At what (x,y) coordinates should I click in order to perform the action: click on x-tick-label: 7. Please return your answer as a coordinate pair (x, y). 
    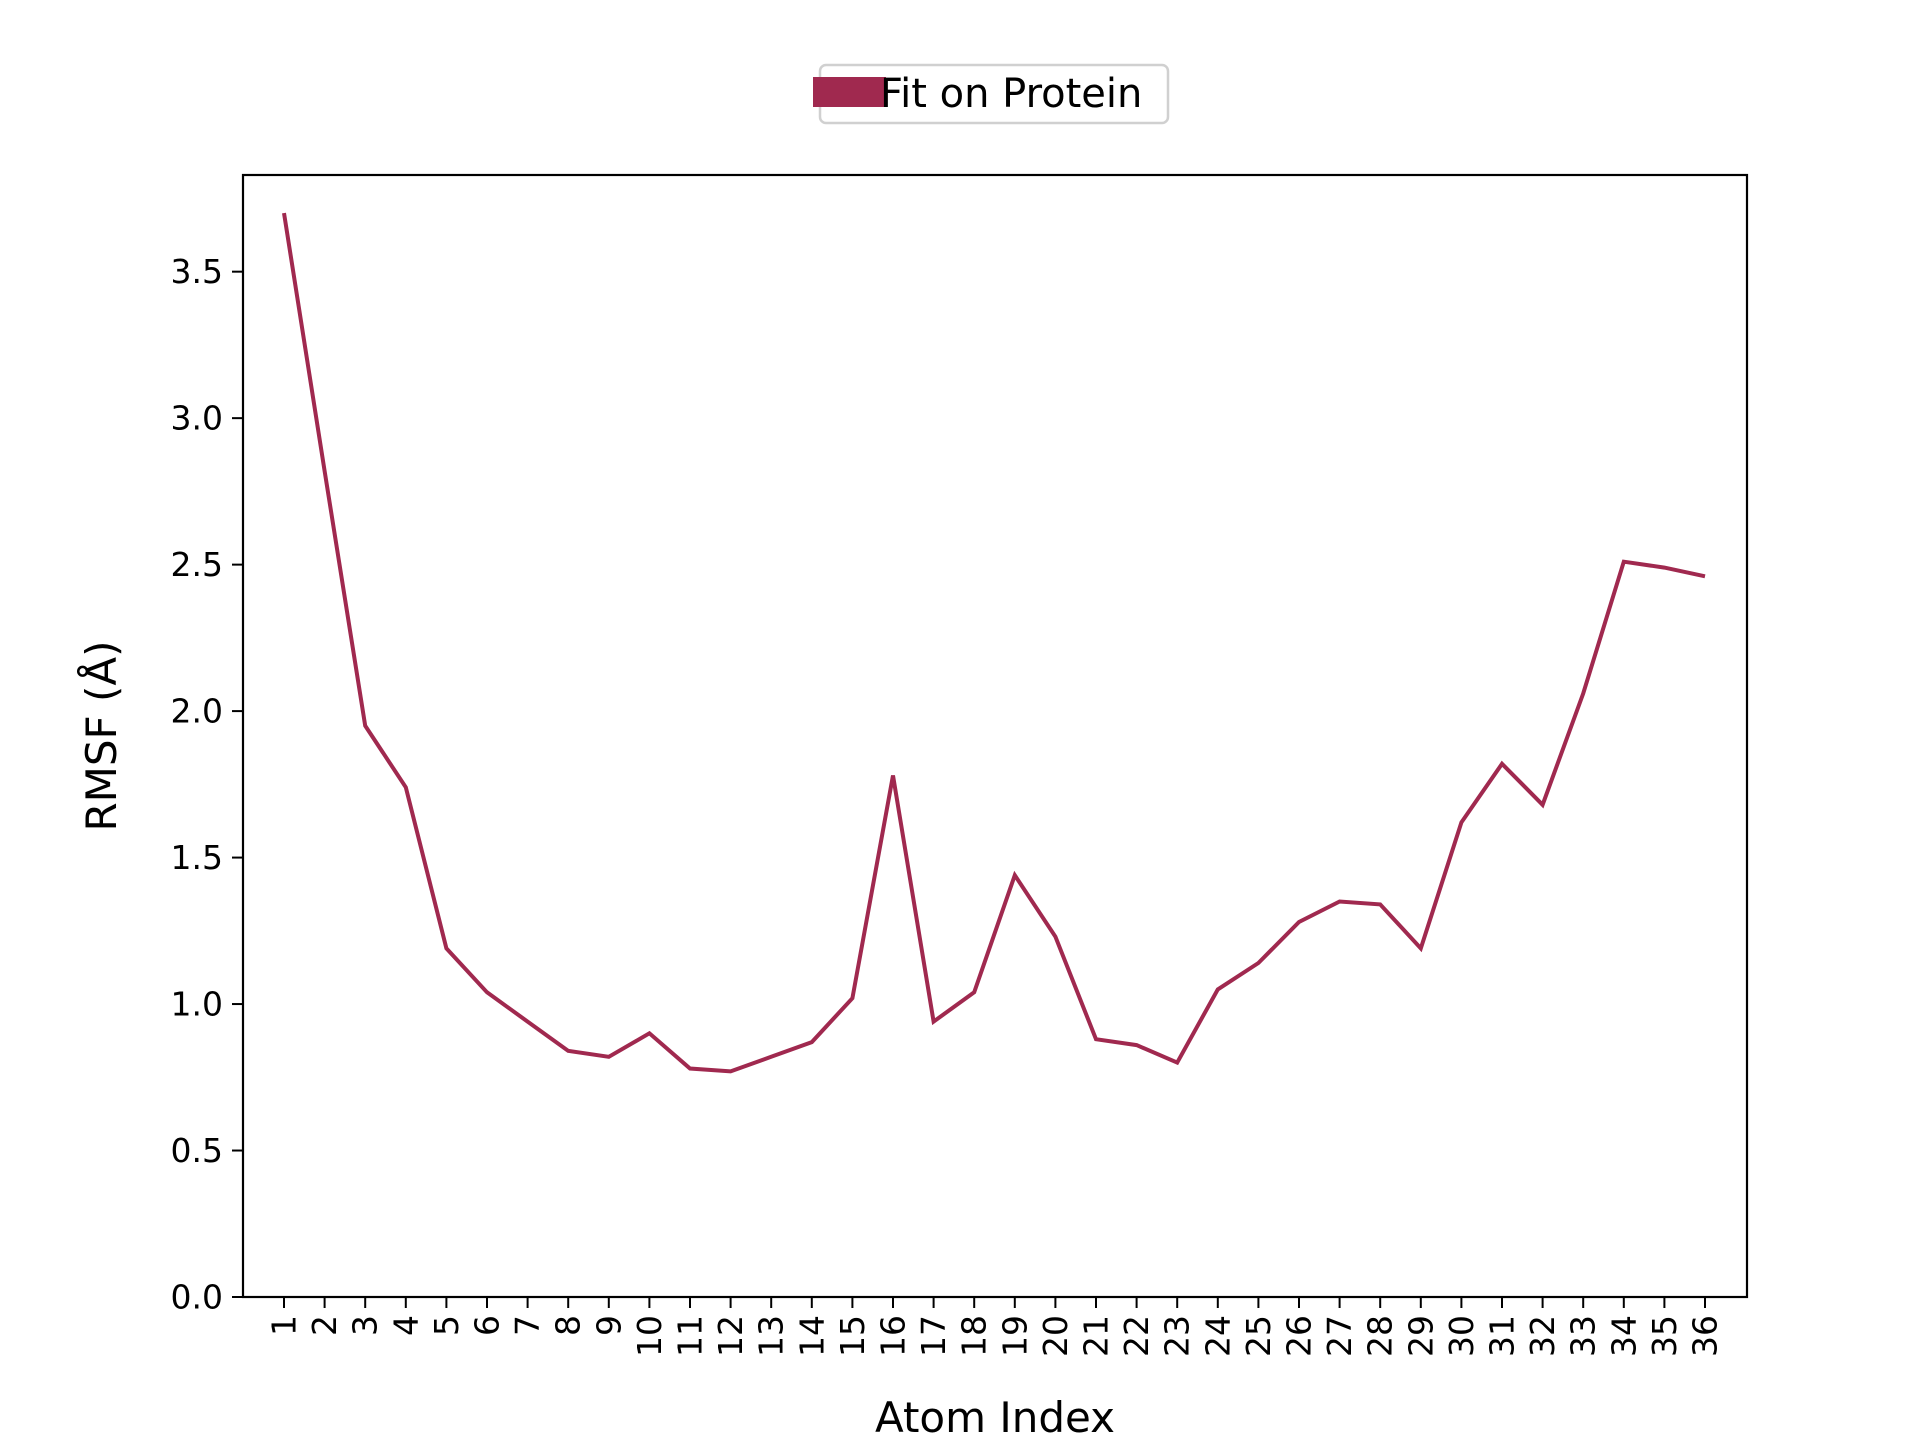
    Looking at the image, I should click on (527, 1325).